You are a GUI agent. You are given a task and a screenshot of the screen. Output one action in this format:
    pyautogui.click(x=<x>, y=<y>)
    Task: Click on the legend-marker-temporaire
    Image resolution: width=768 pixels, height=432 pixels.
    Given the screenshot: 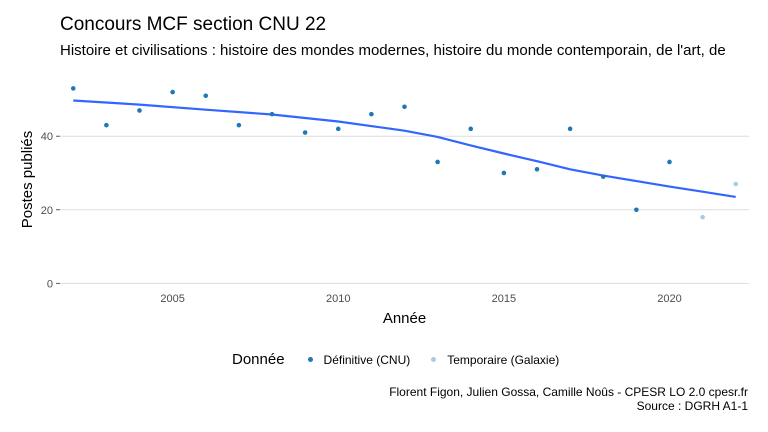 What is the action you would take?
    pyautogui.click(x=434, y=359)
    